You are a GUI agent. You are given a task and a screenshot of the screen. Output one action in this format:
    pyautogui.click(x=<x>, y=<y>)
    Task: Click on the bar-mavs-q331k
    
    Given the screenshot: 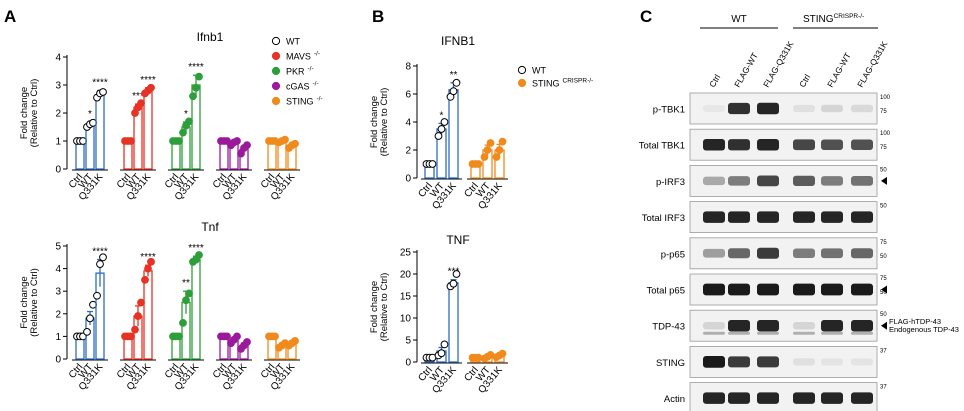 What is the action you would take?
    pyautogui.click(x=148, y=129)
    